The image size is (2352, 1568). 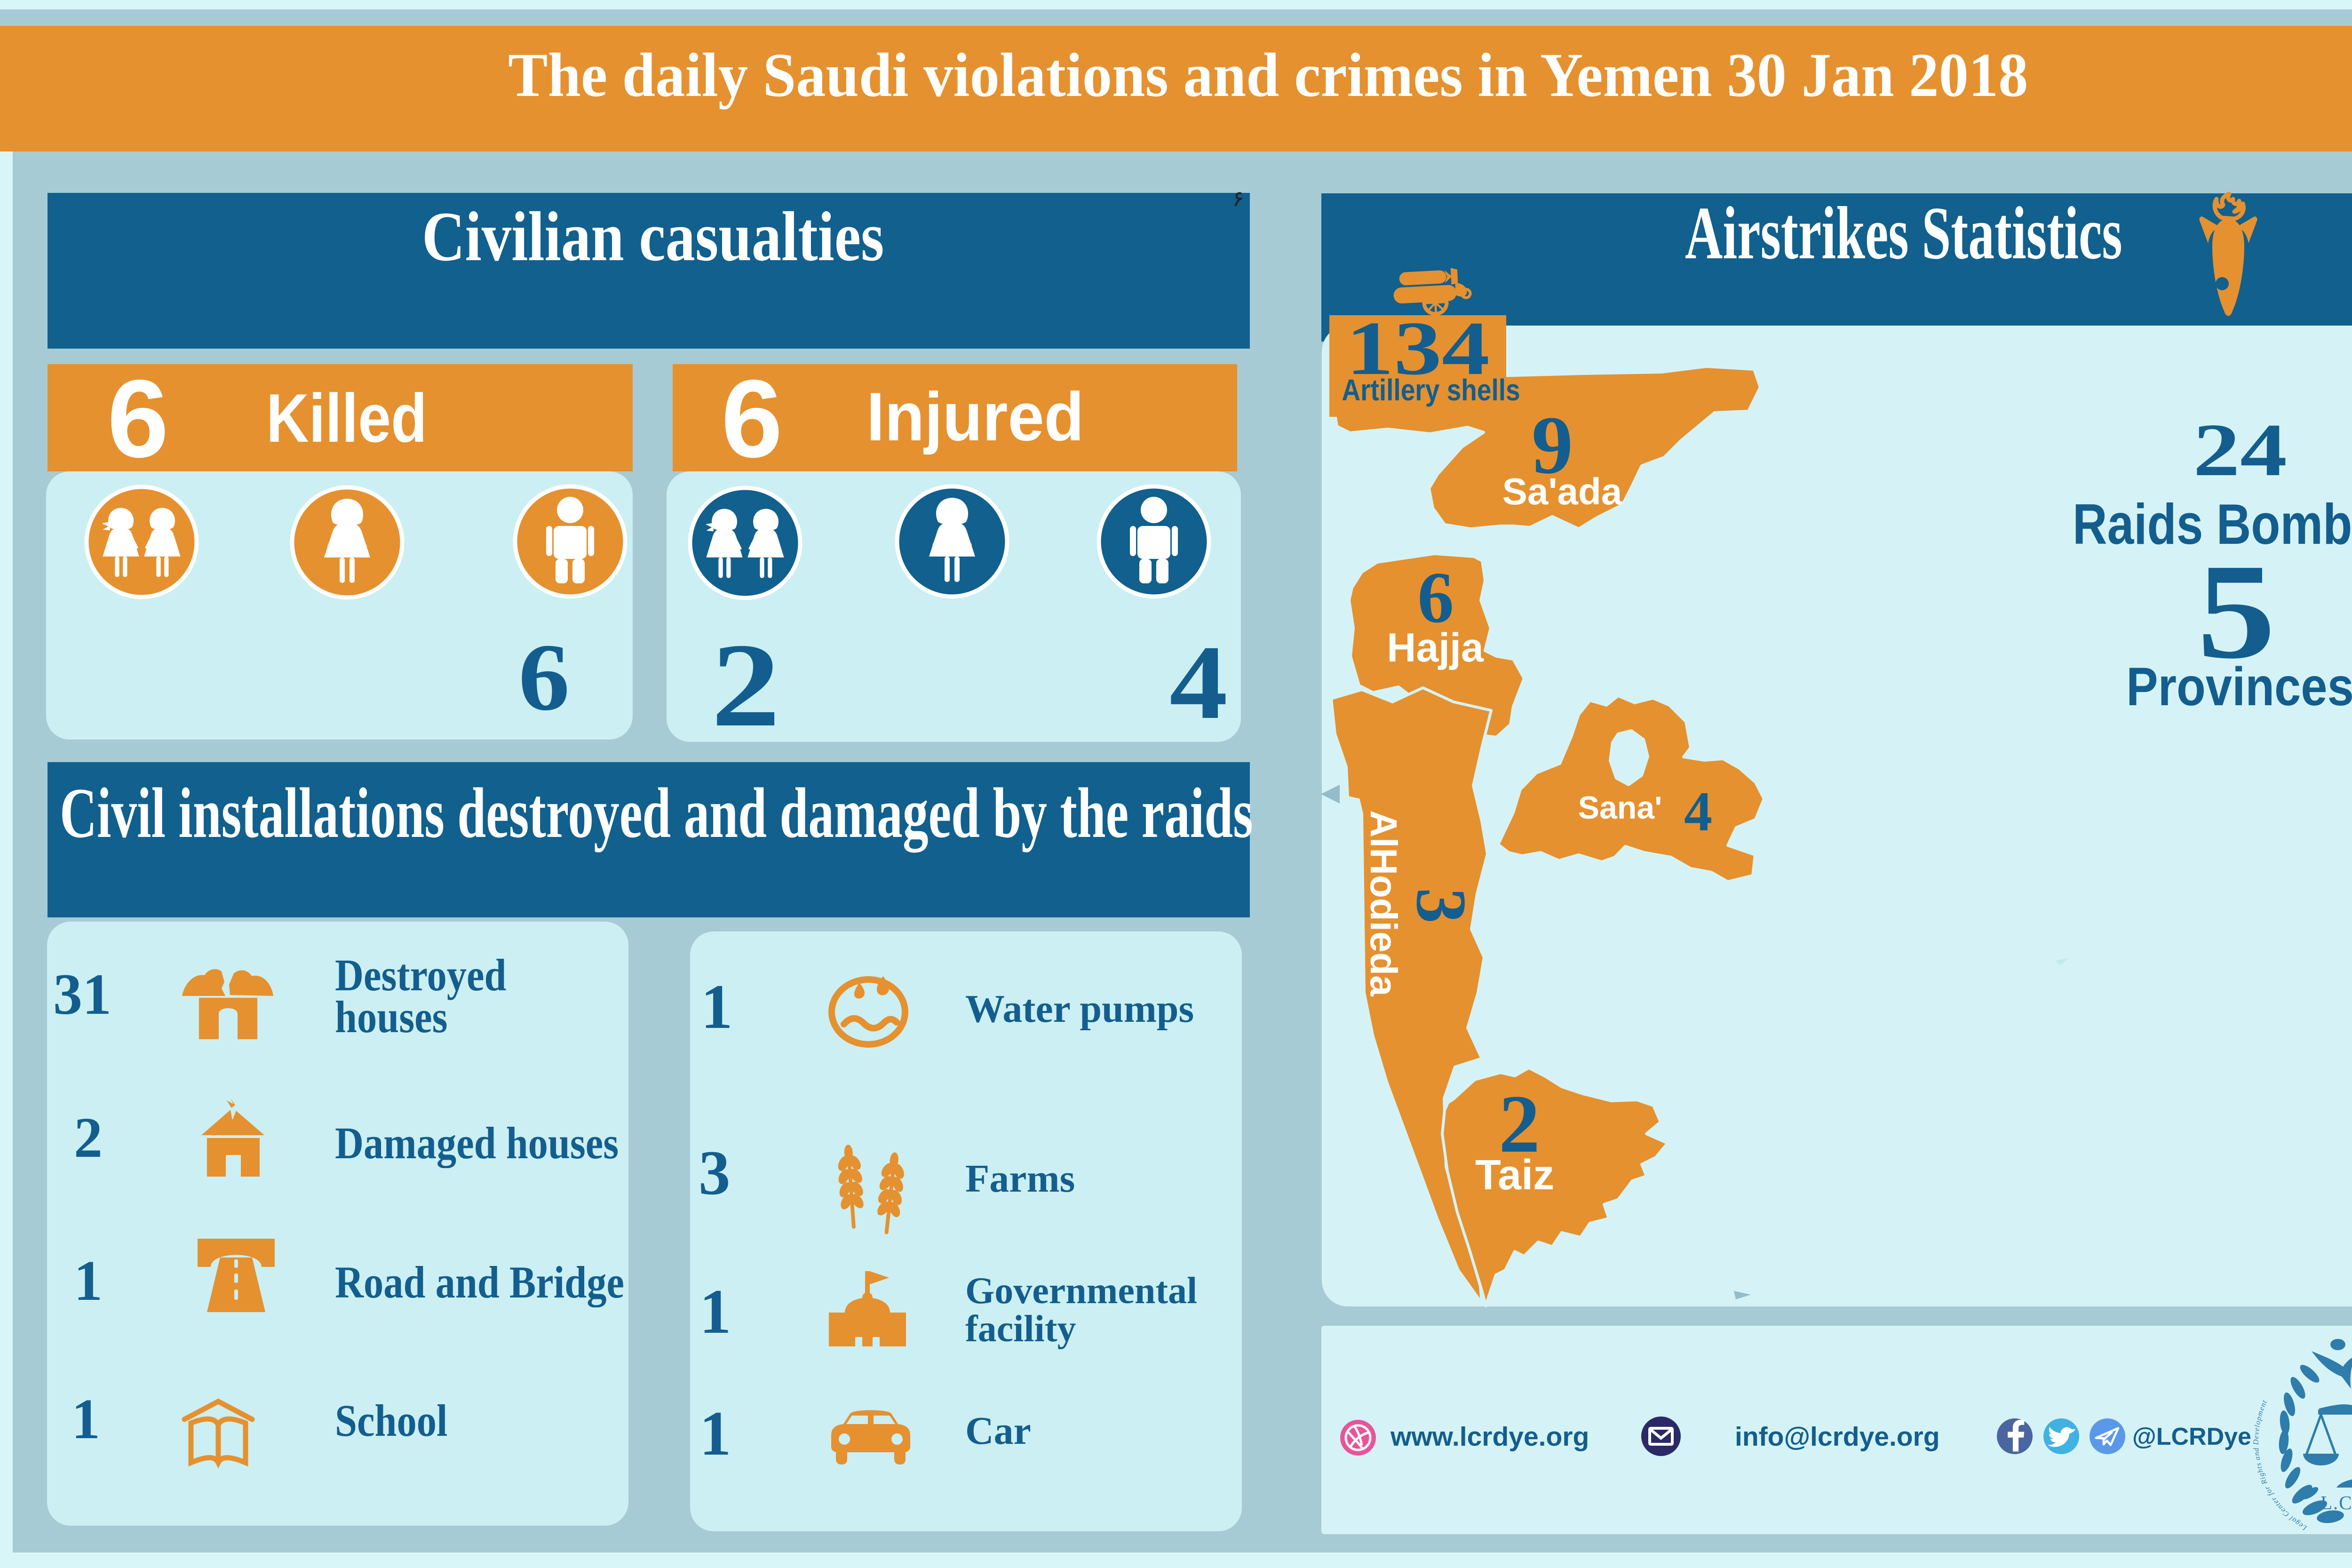 I want to click on svg-text: 6, so click(x=1435, y=597).